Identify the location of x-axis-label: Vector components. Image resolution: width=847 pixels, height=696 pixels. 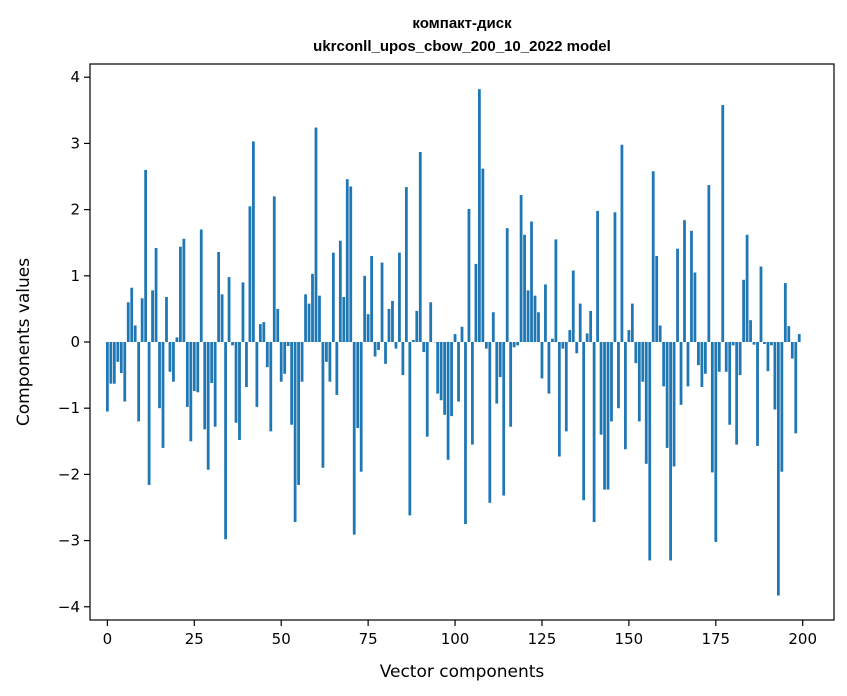
(462, 672).